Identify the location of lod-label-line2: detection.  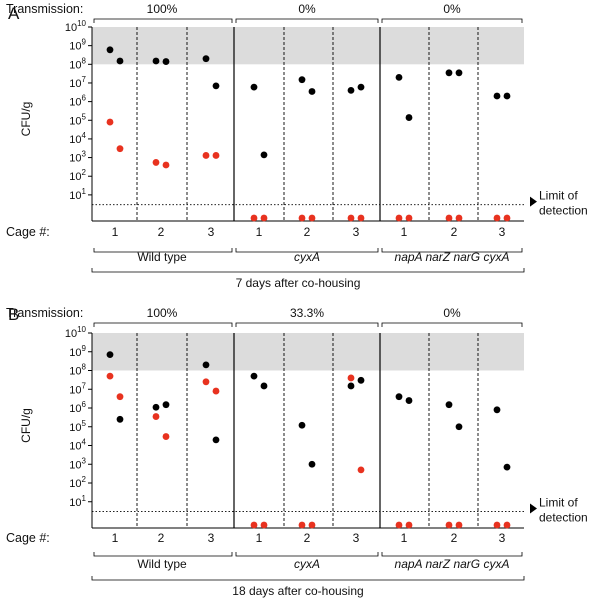
(563, 211).